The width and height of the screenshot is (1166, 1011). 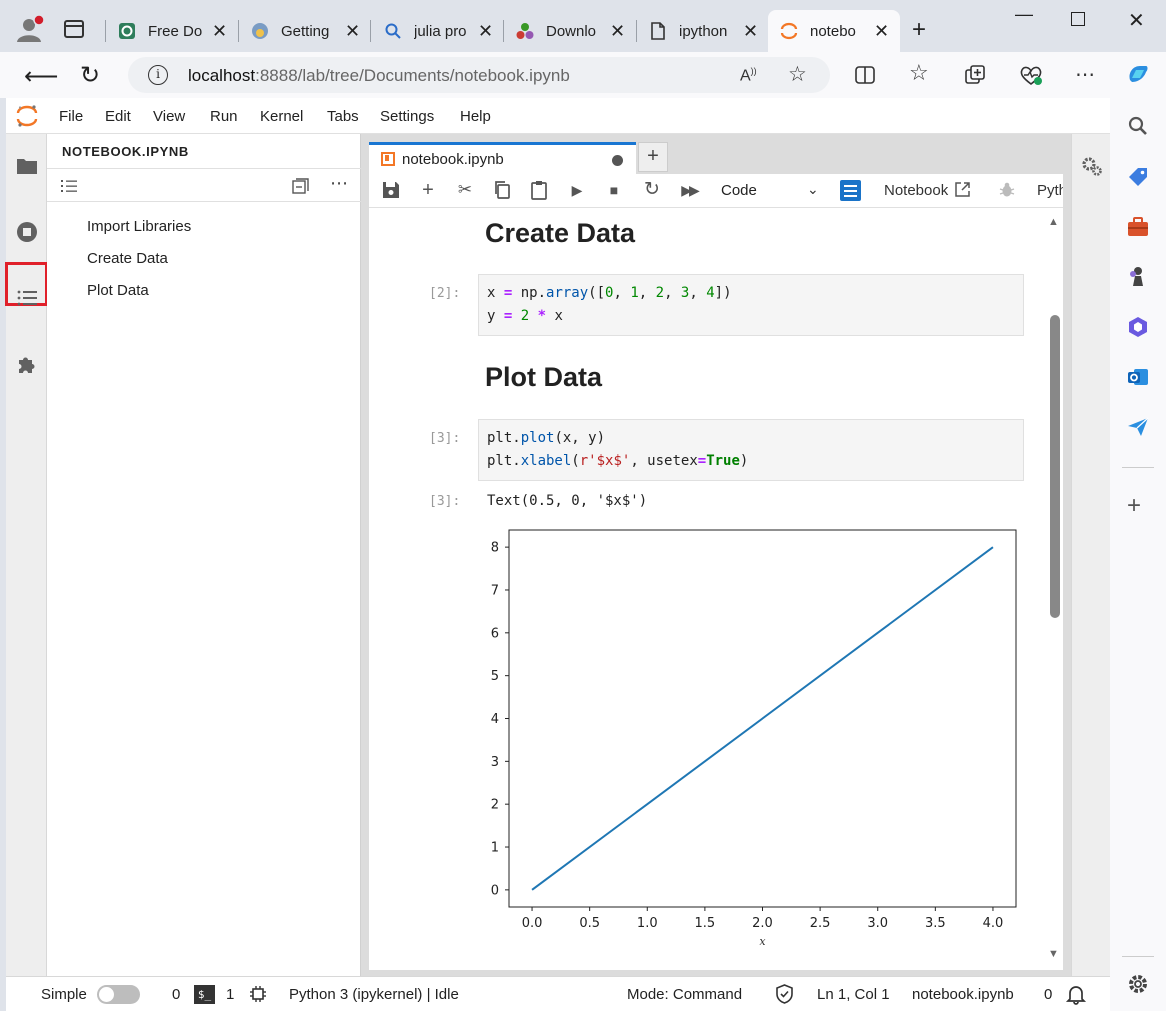 What do you see at coordinates (502, 190) in the screenshot?
I see `copy-icon` at bounding box center [502, 190].